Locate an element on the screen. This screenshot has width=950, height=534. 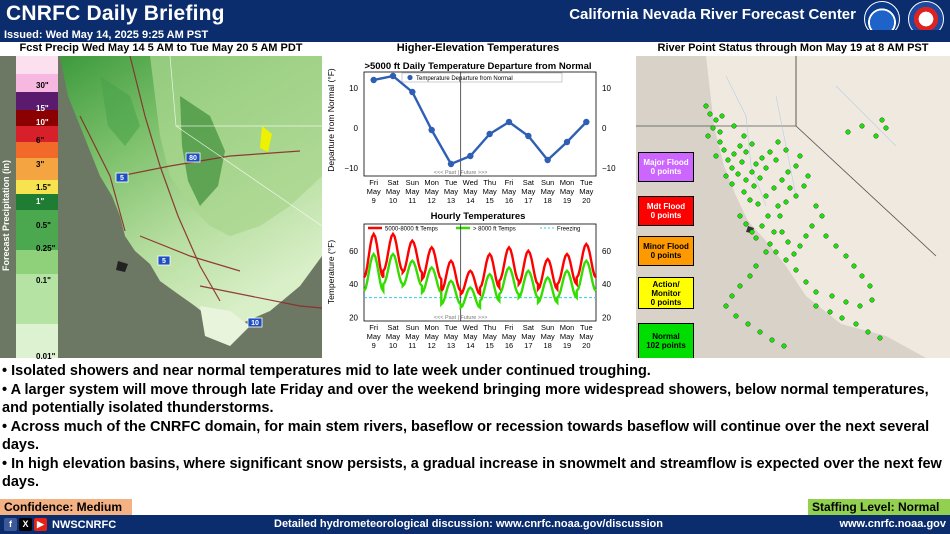
social-handle: NWSCNRFC is located at coordinates (84, 524).